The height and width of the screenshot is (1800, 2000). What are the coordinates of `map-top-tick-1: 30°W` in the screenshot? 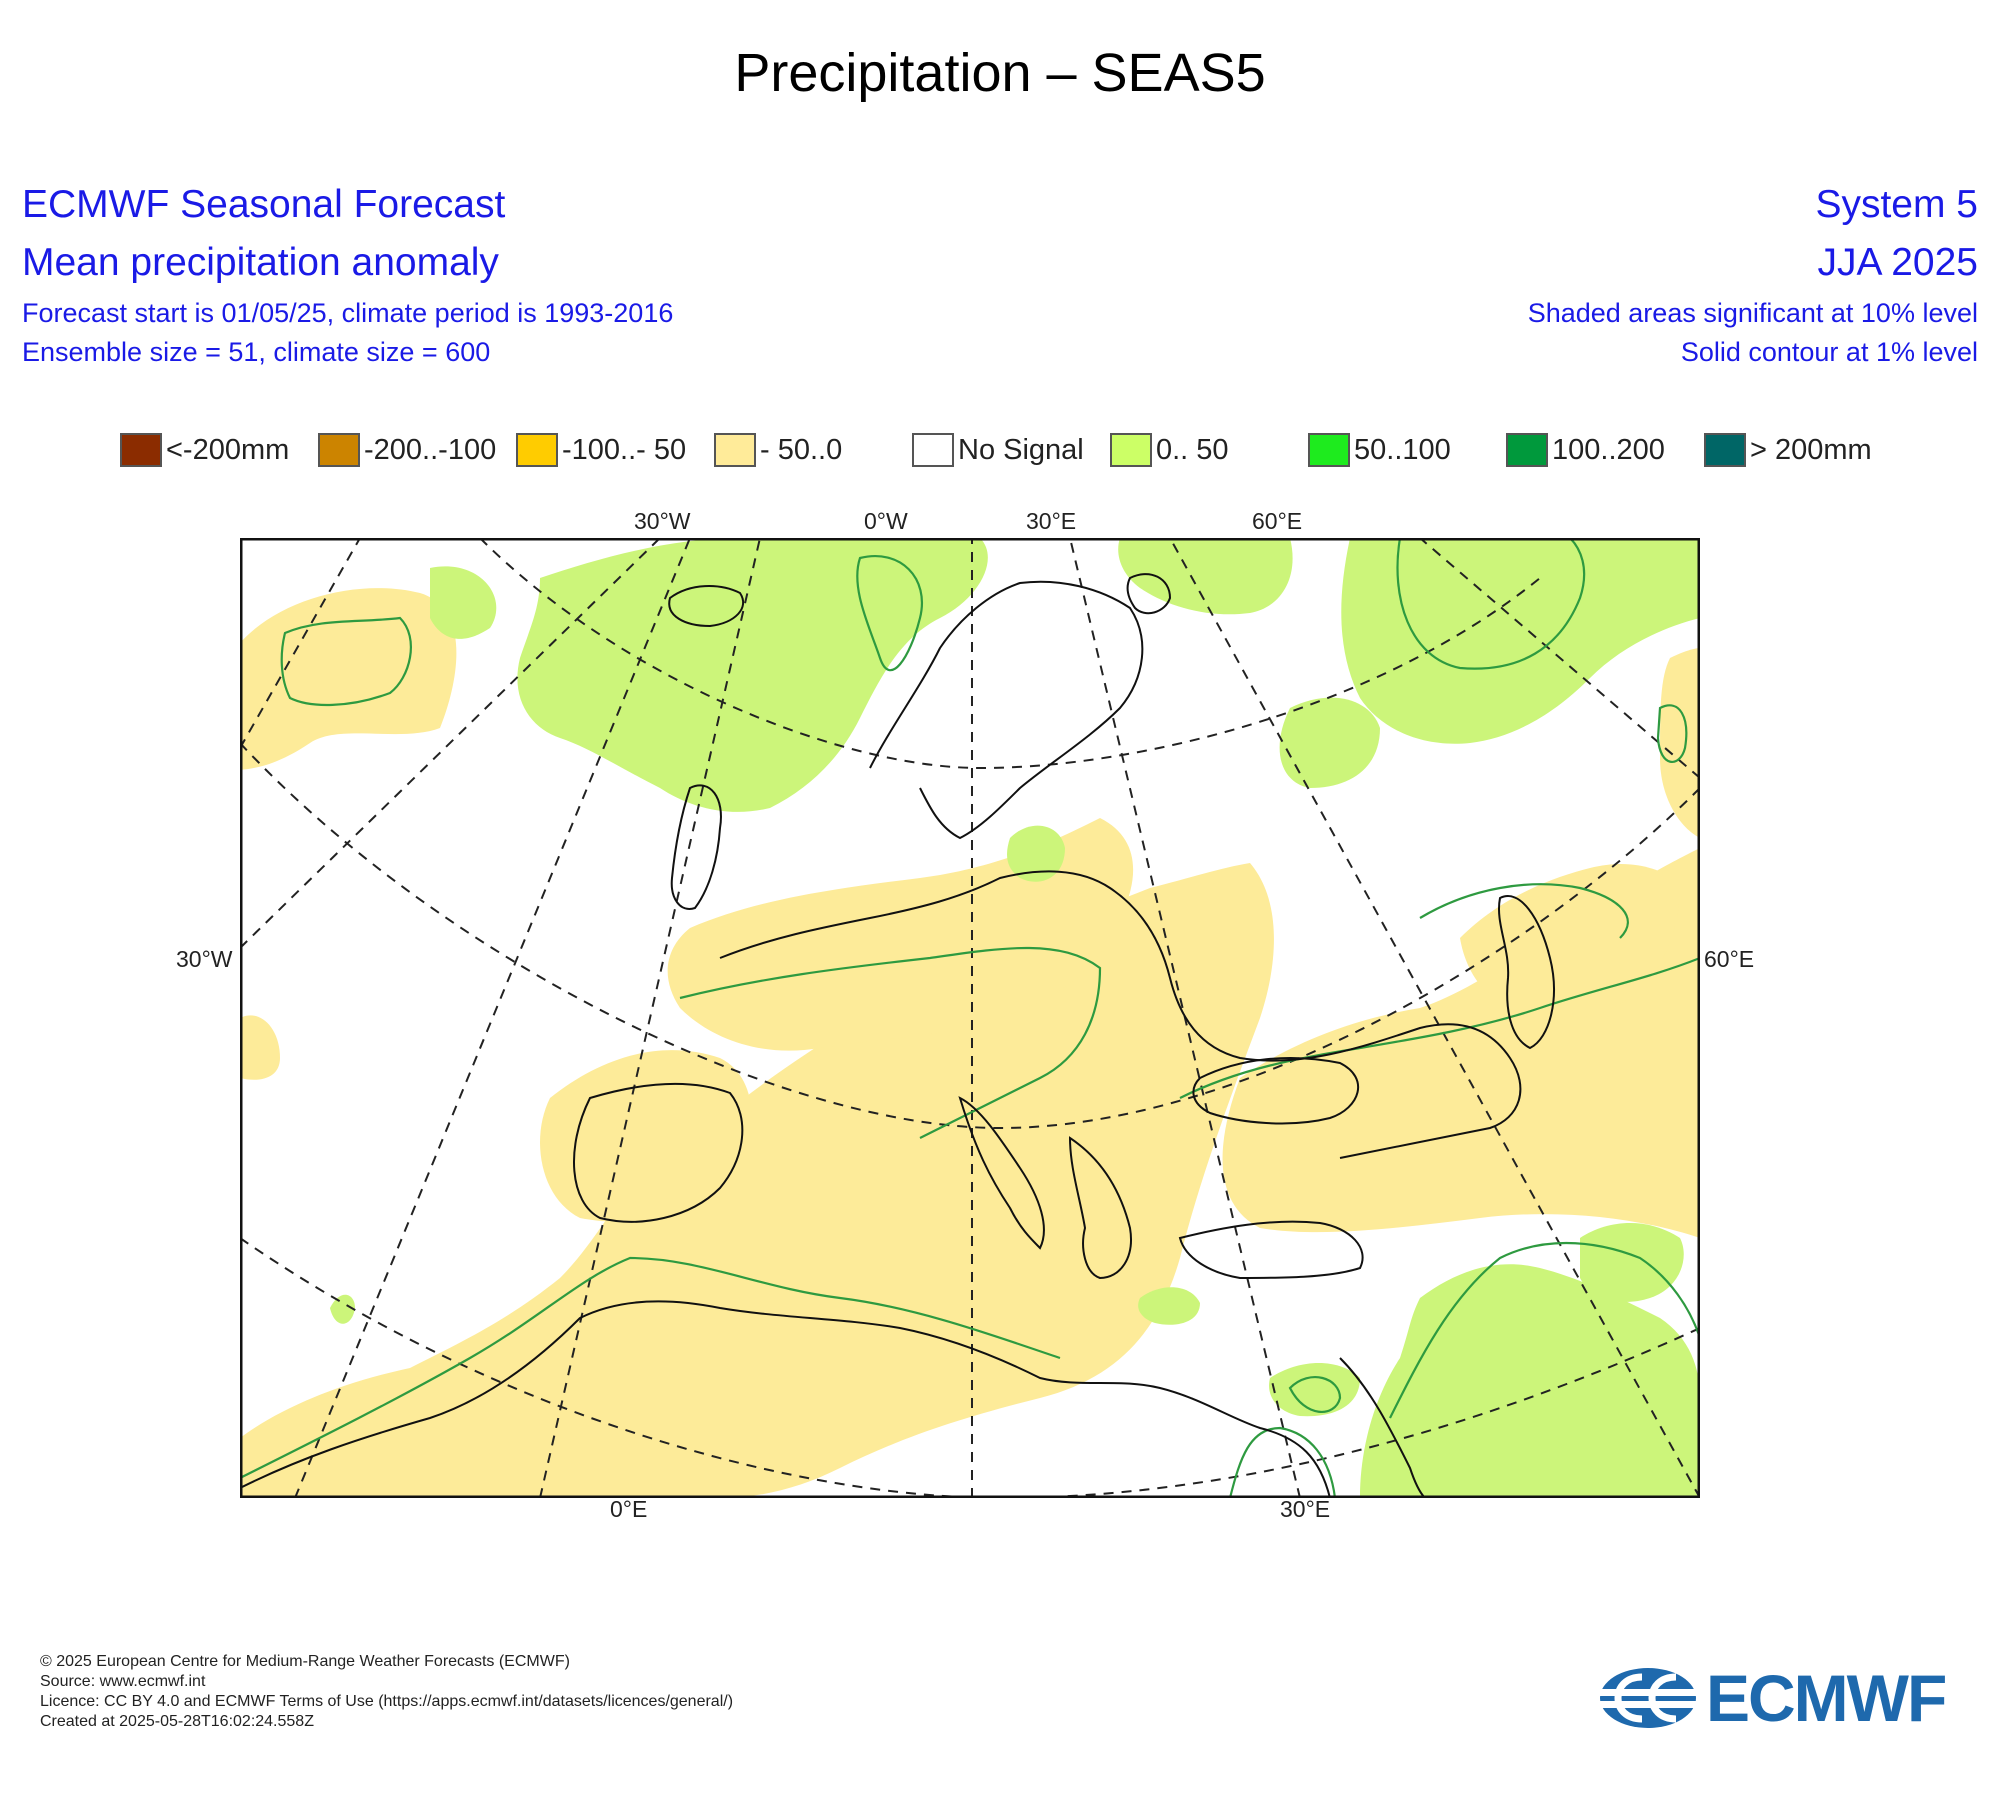 It's located at (662, 521).